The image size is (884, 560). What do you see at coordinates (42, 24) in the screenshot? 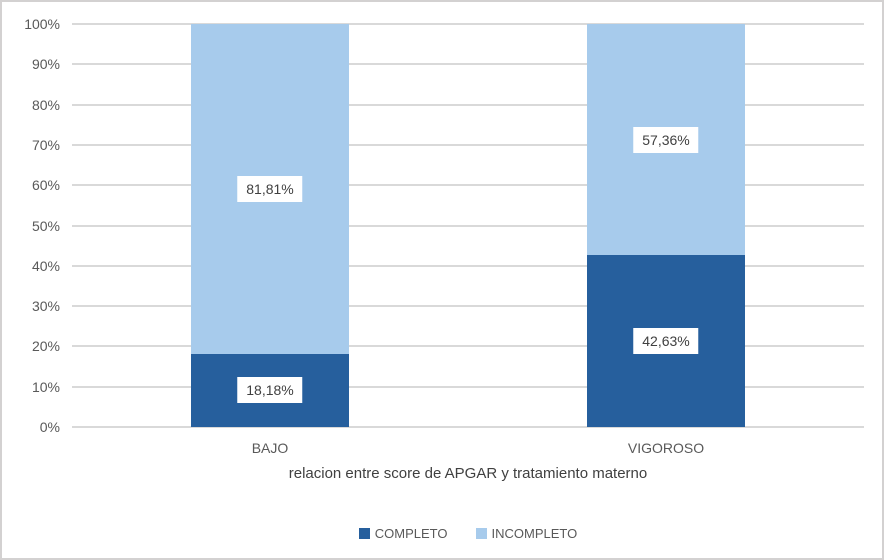
I see `y-axis-tick-label: 100%` at bounding box center [42, 24].